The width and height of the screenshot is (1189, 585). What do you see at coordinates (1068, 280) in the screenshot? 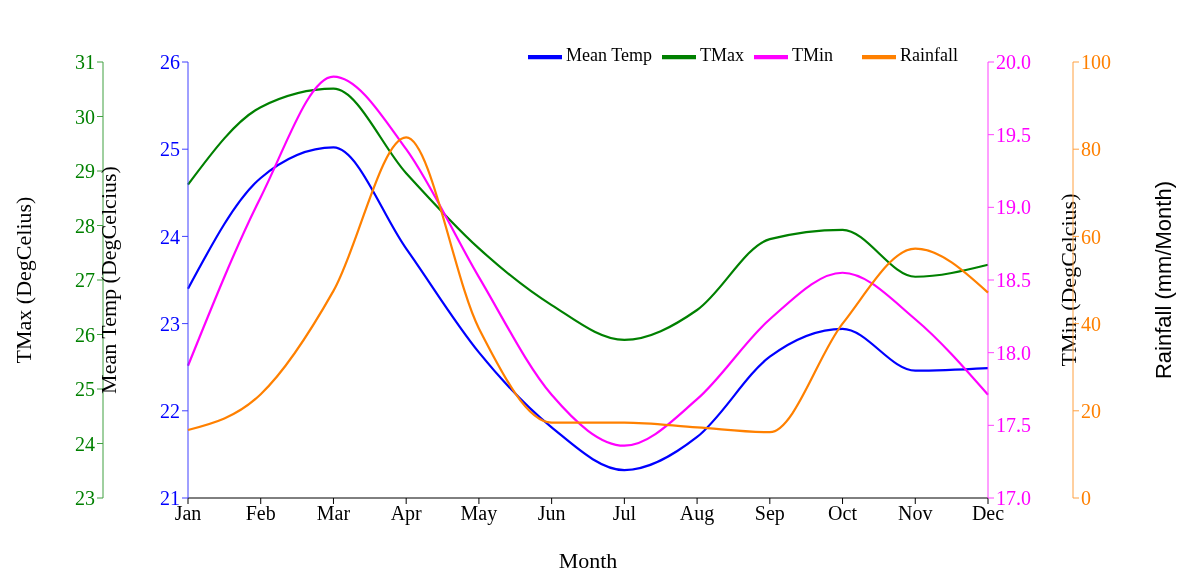
I see `y2-axis-title: TMin (DegCelcius)` at bounding box center [1068, 280].